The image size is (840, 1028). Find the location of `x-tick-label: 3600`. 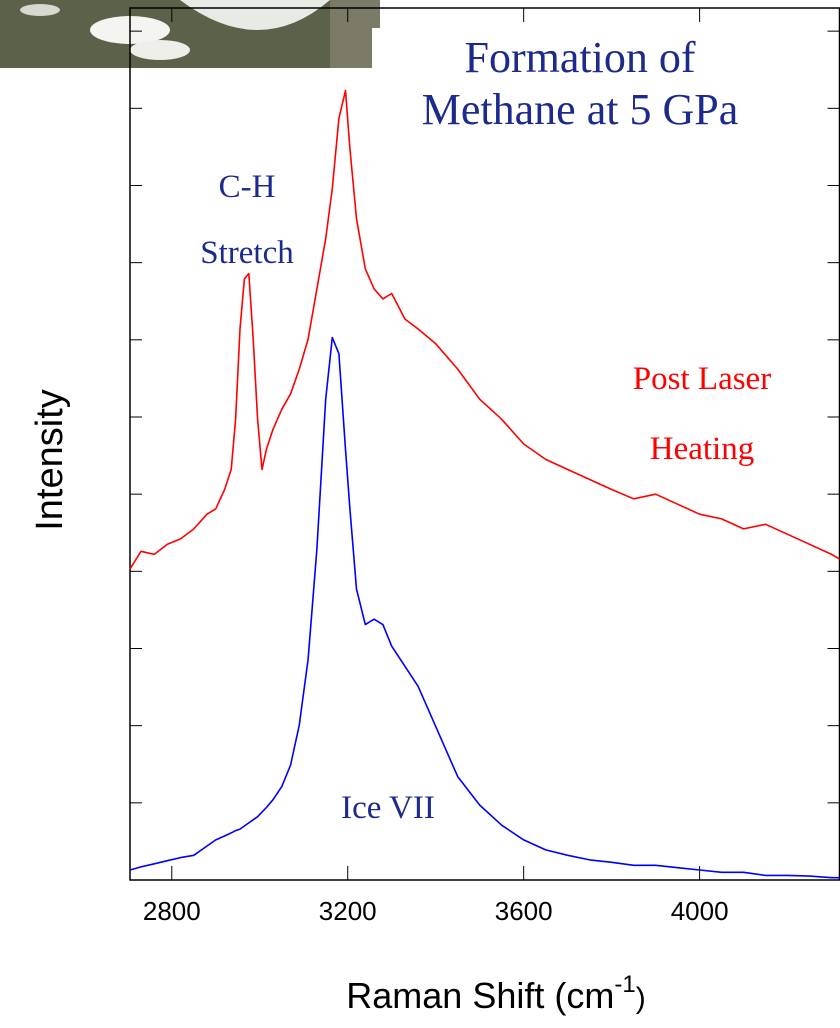

x-tick-label: 3600 is located at coordinates (524, 911).